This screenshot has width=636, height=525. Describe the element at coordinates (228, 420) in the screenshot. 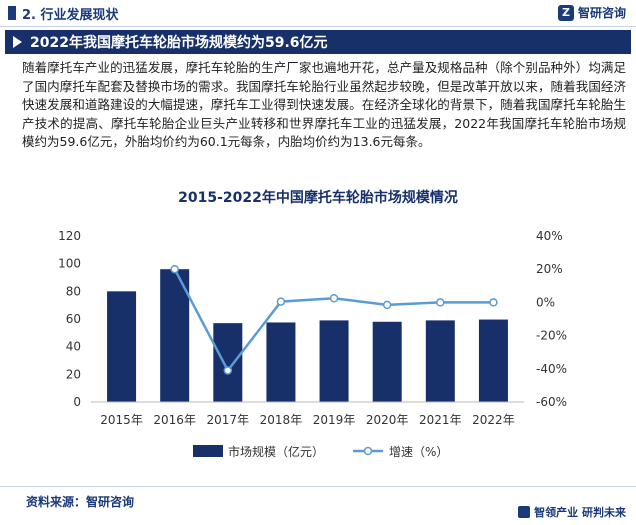

I see `x-tick-label: 2017年` at that location.